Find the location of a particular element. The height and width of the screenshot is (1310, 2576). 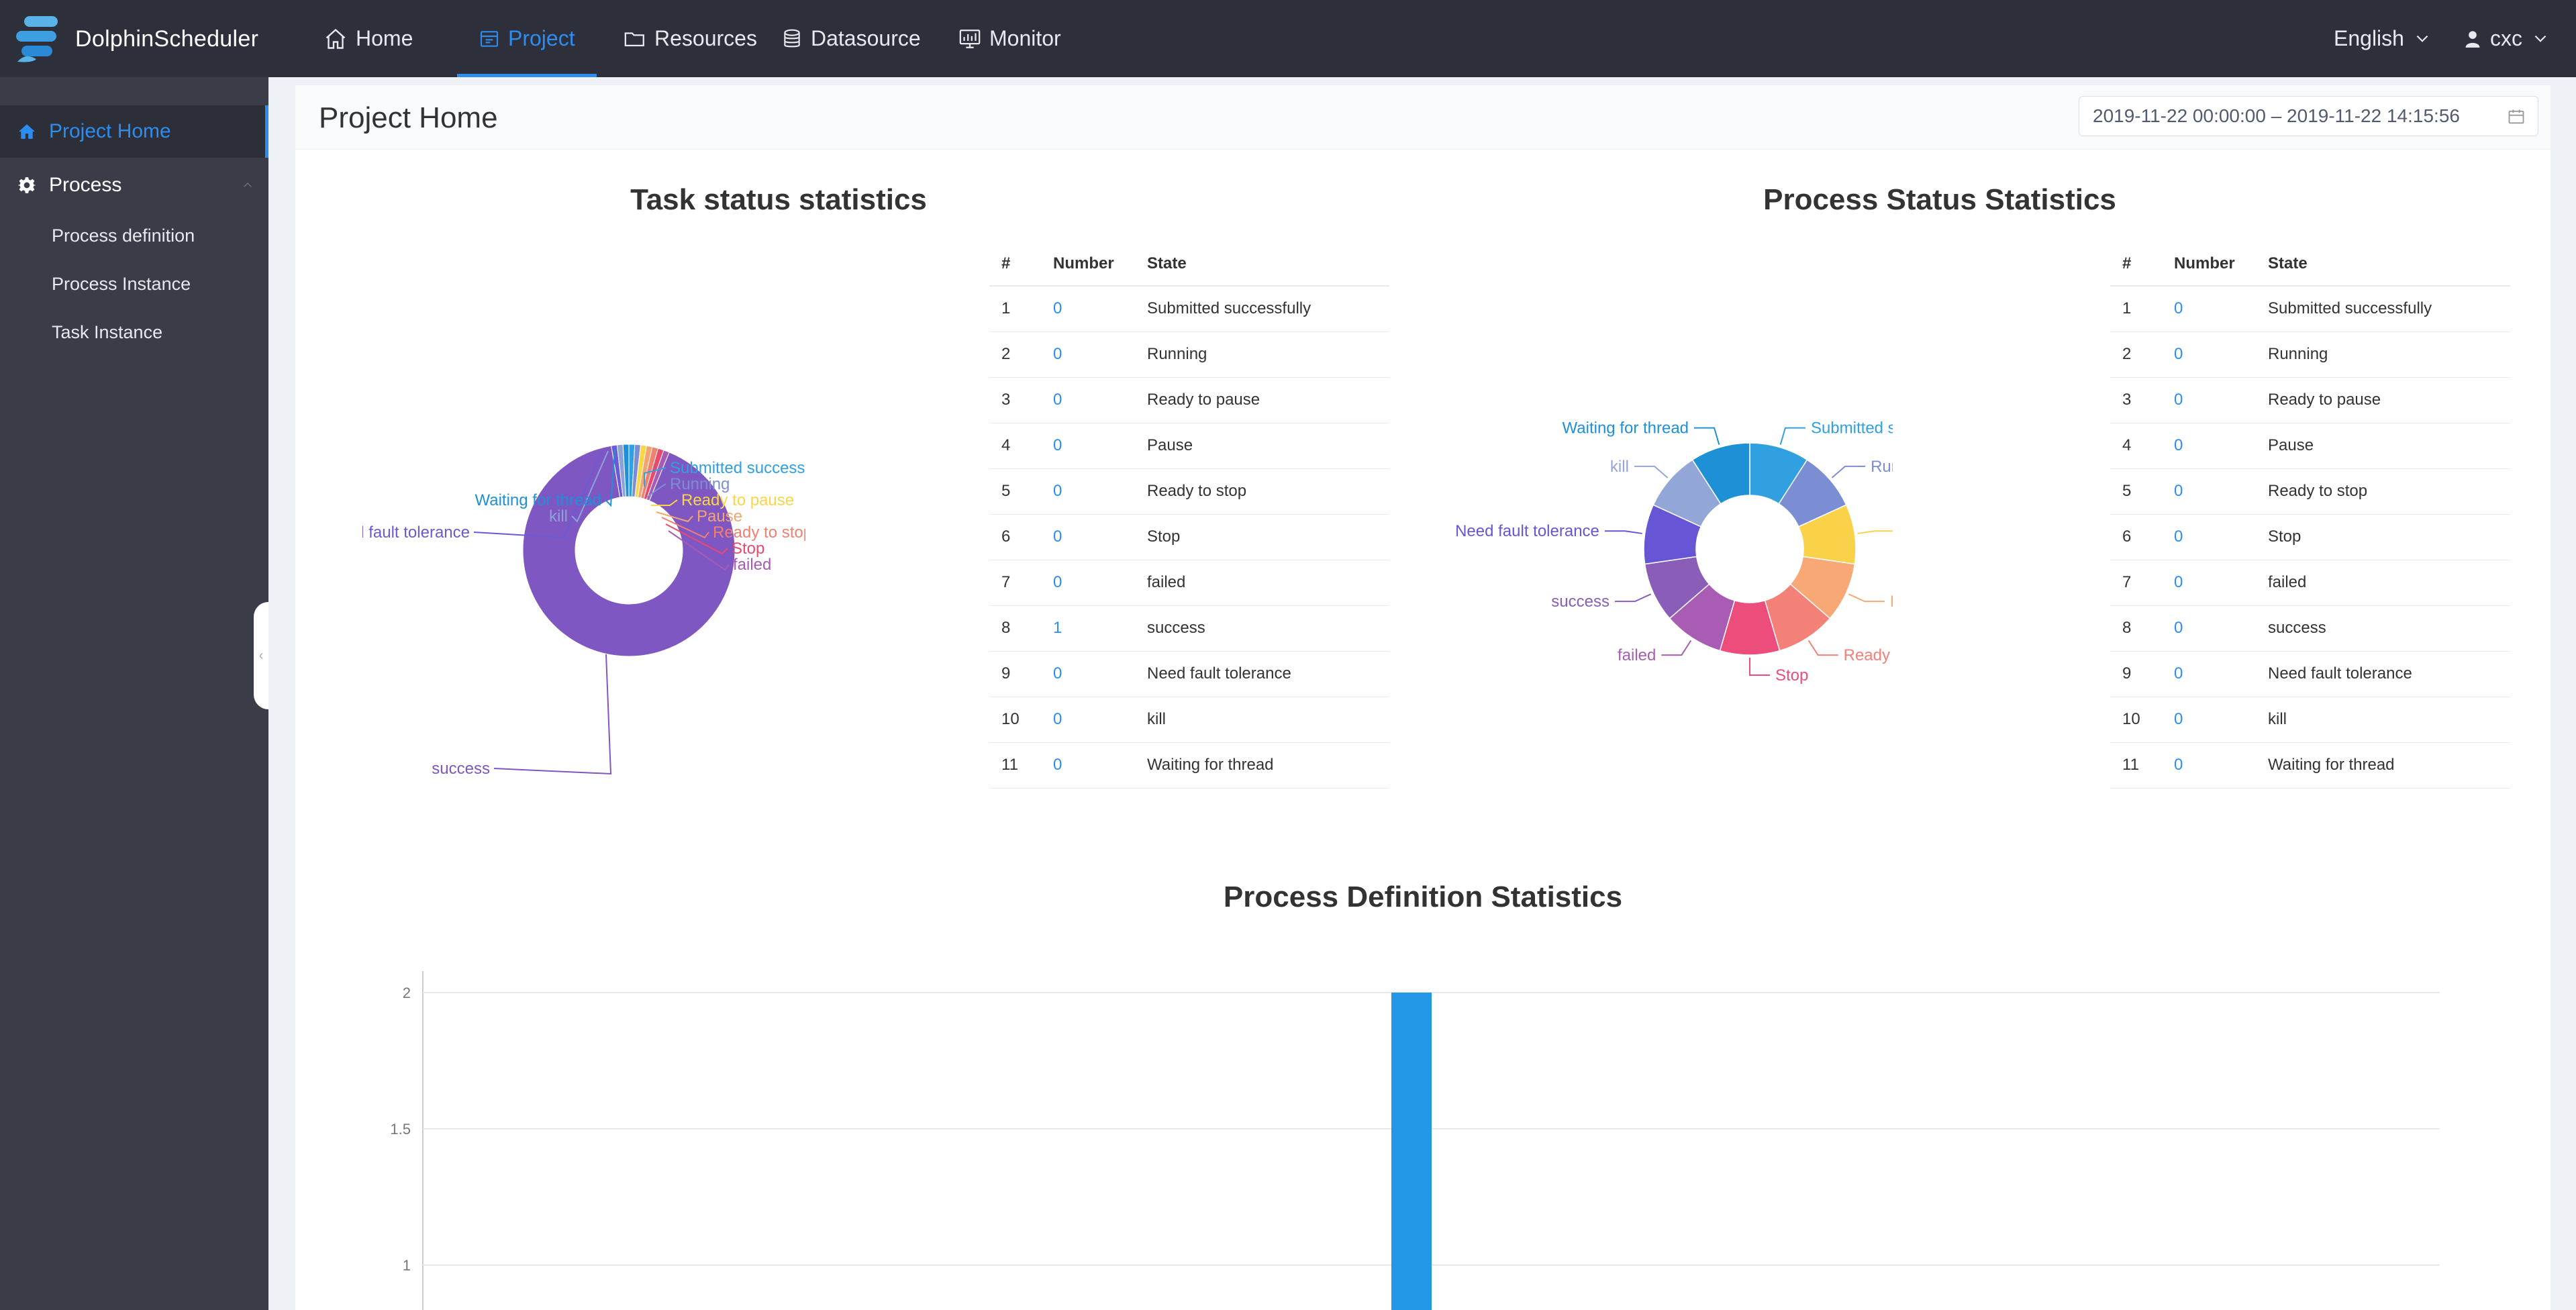

sidebar-item-process: Process is located at coordinates (134, 185).